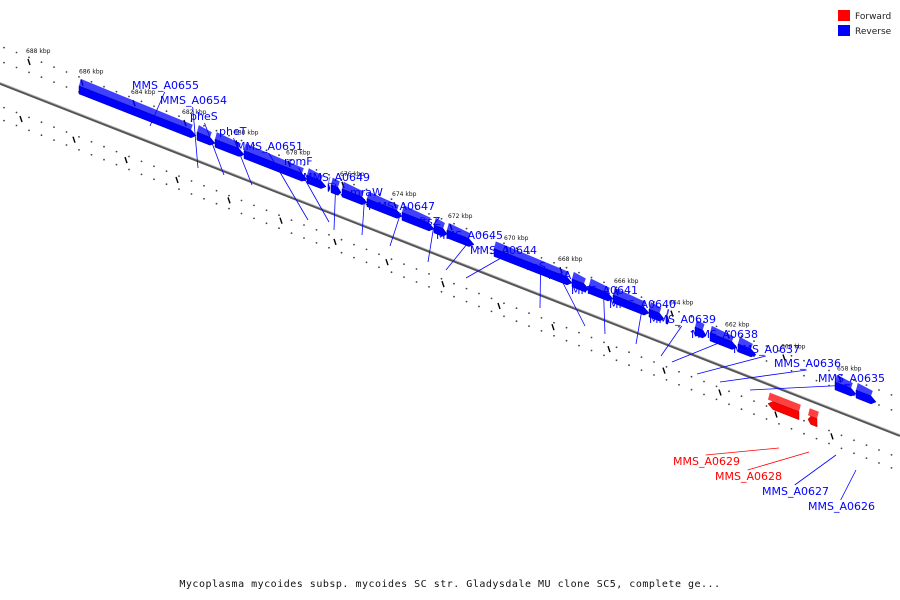 The width and height of the screenshot is (900, 600). I want to click on gene-box-mms_a0644, so click(460, 238).